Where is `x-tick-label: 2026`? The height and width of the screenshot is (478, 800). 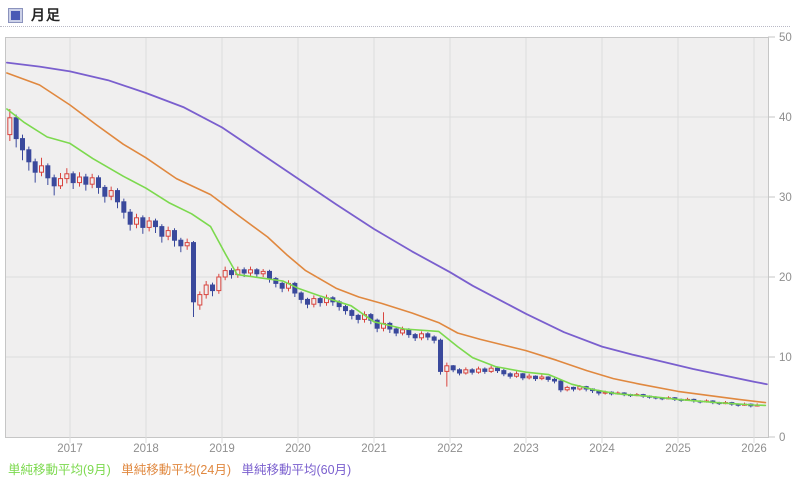
x-tick-label: 2026 is located at coordinates (754, 449).